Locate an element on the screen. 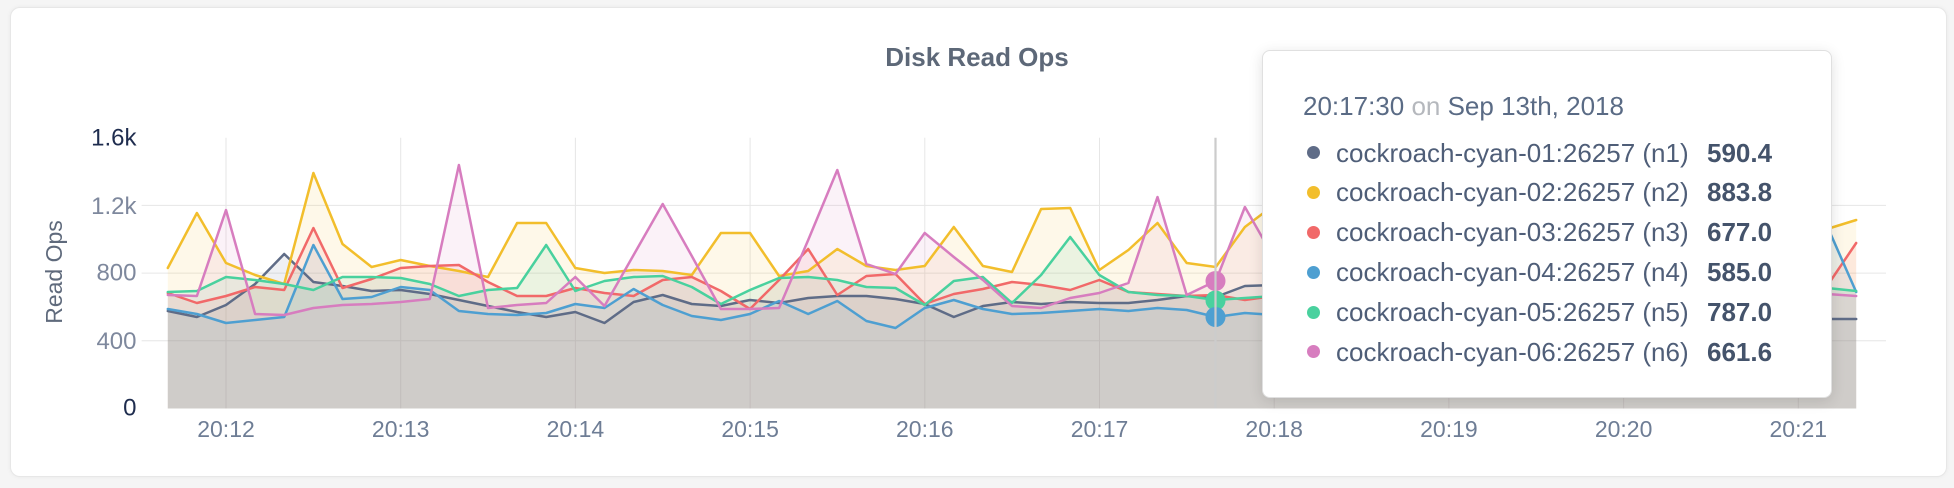 The image size is (1954, 488). svg-text: 0 is located at coordinates (129, 408).